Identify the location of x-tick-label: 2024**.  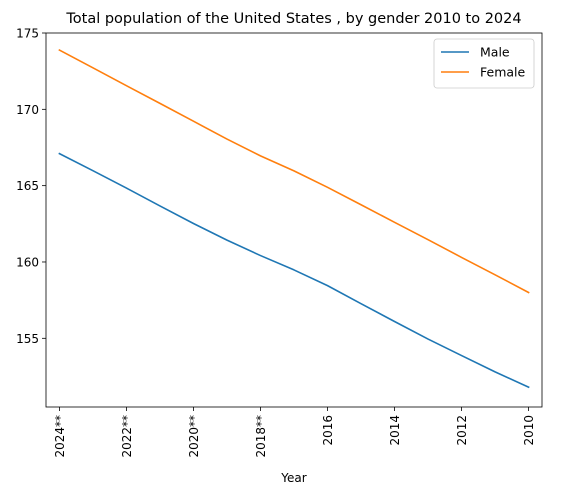
(60, 436).